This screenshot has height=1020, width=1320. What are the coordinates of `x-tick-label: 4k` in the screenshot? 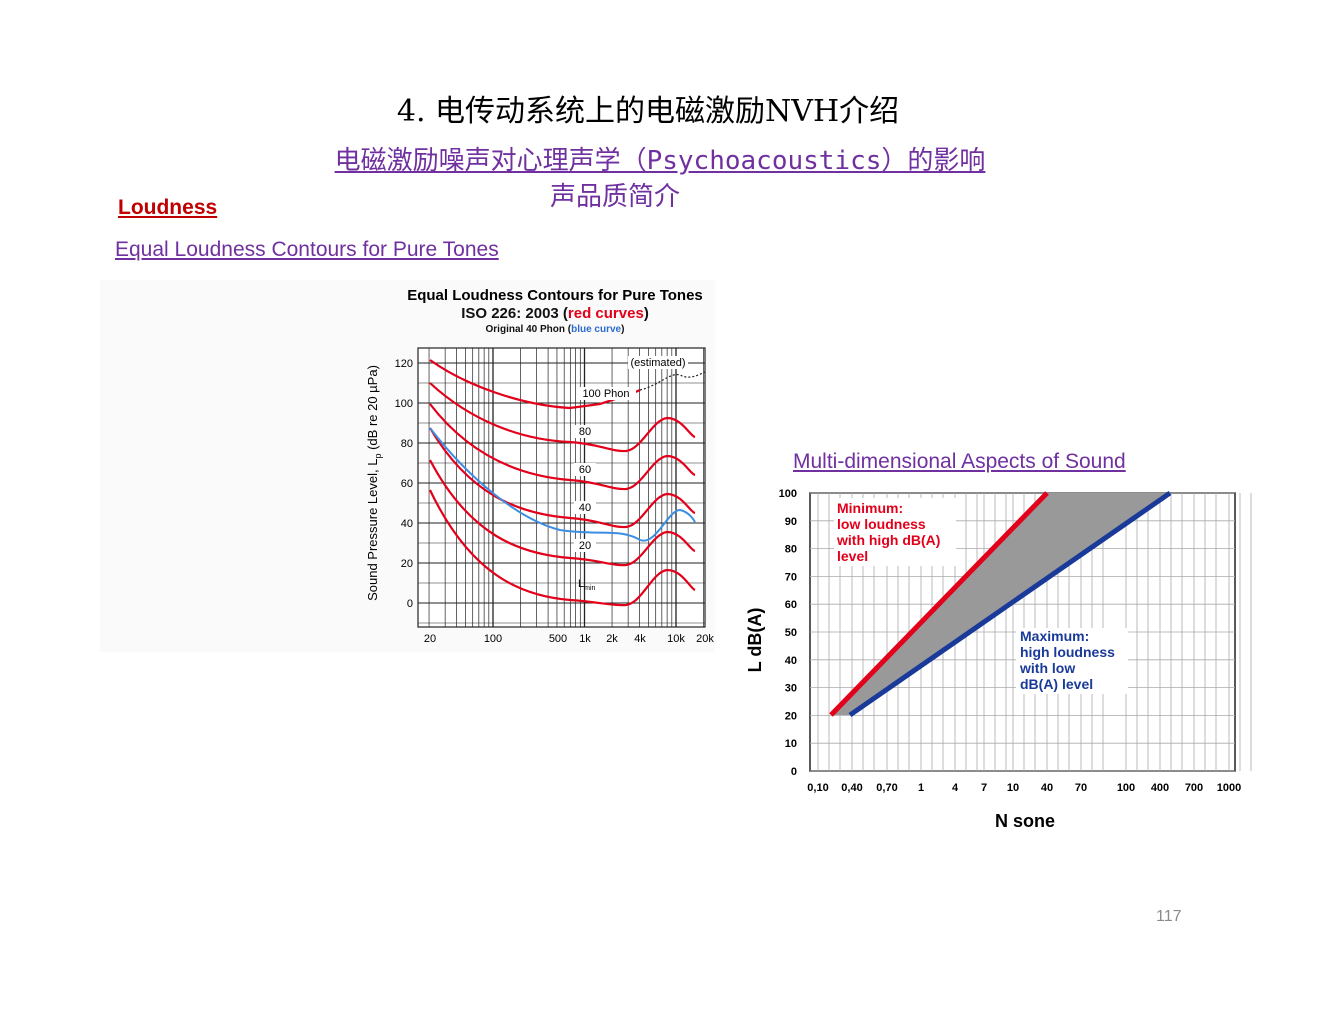 It's located at (640, 639).